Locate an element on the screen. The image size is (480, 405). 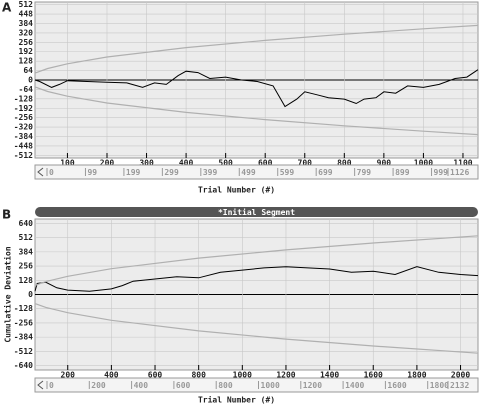
y-tick-label: 448 is located at coordinates (26, 14).